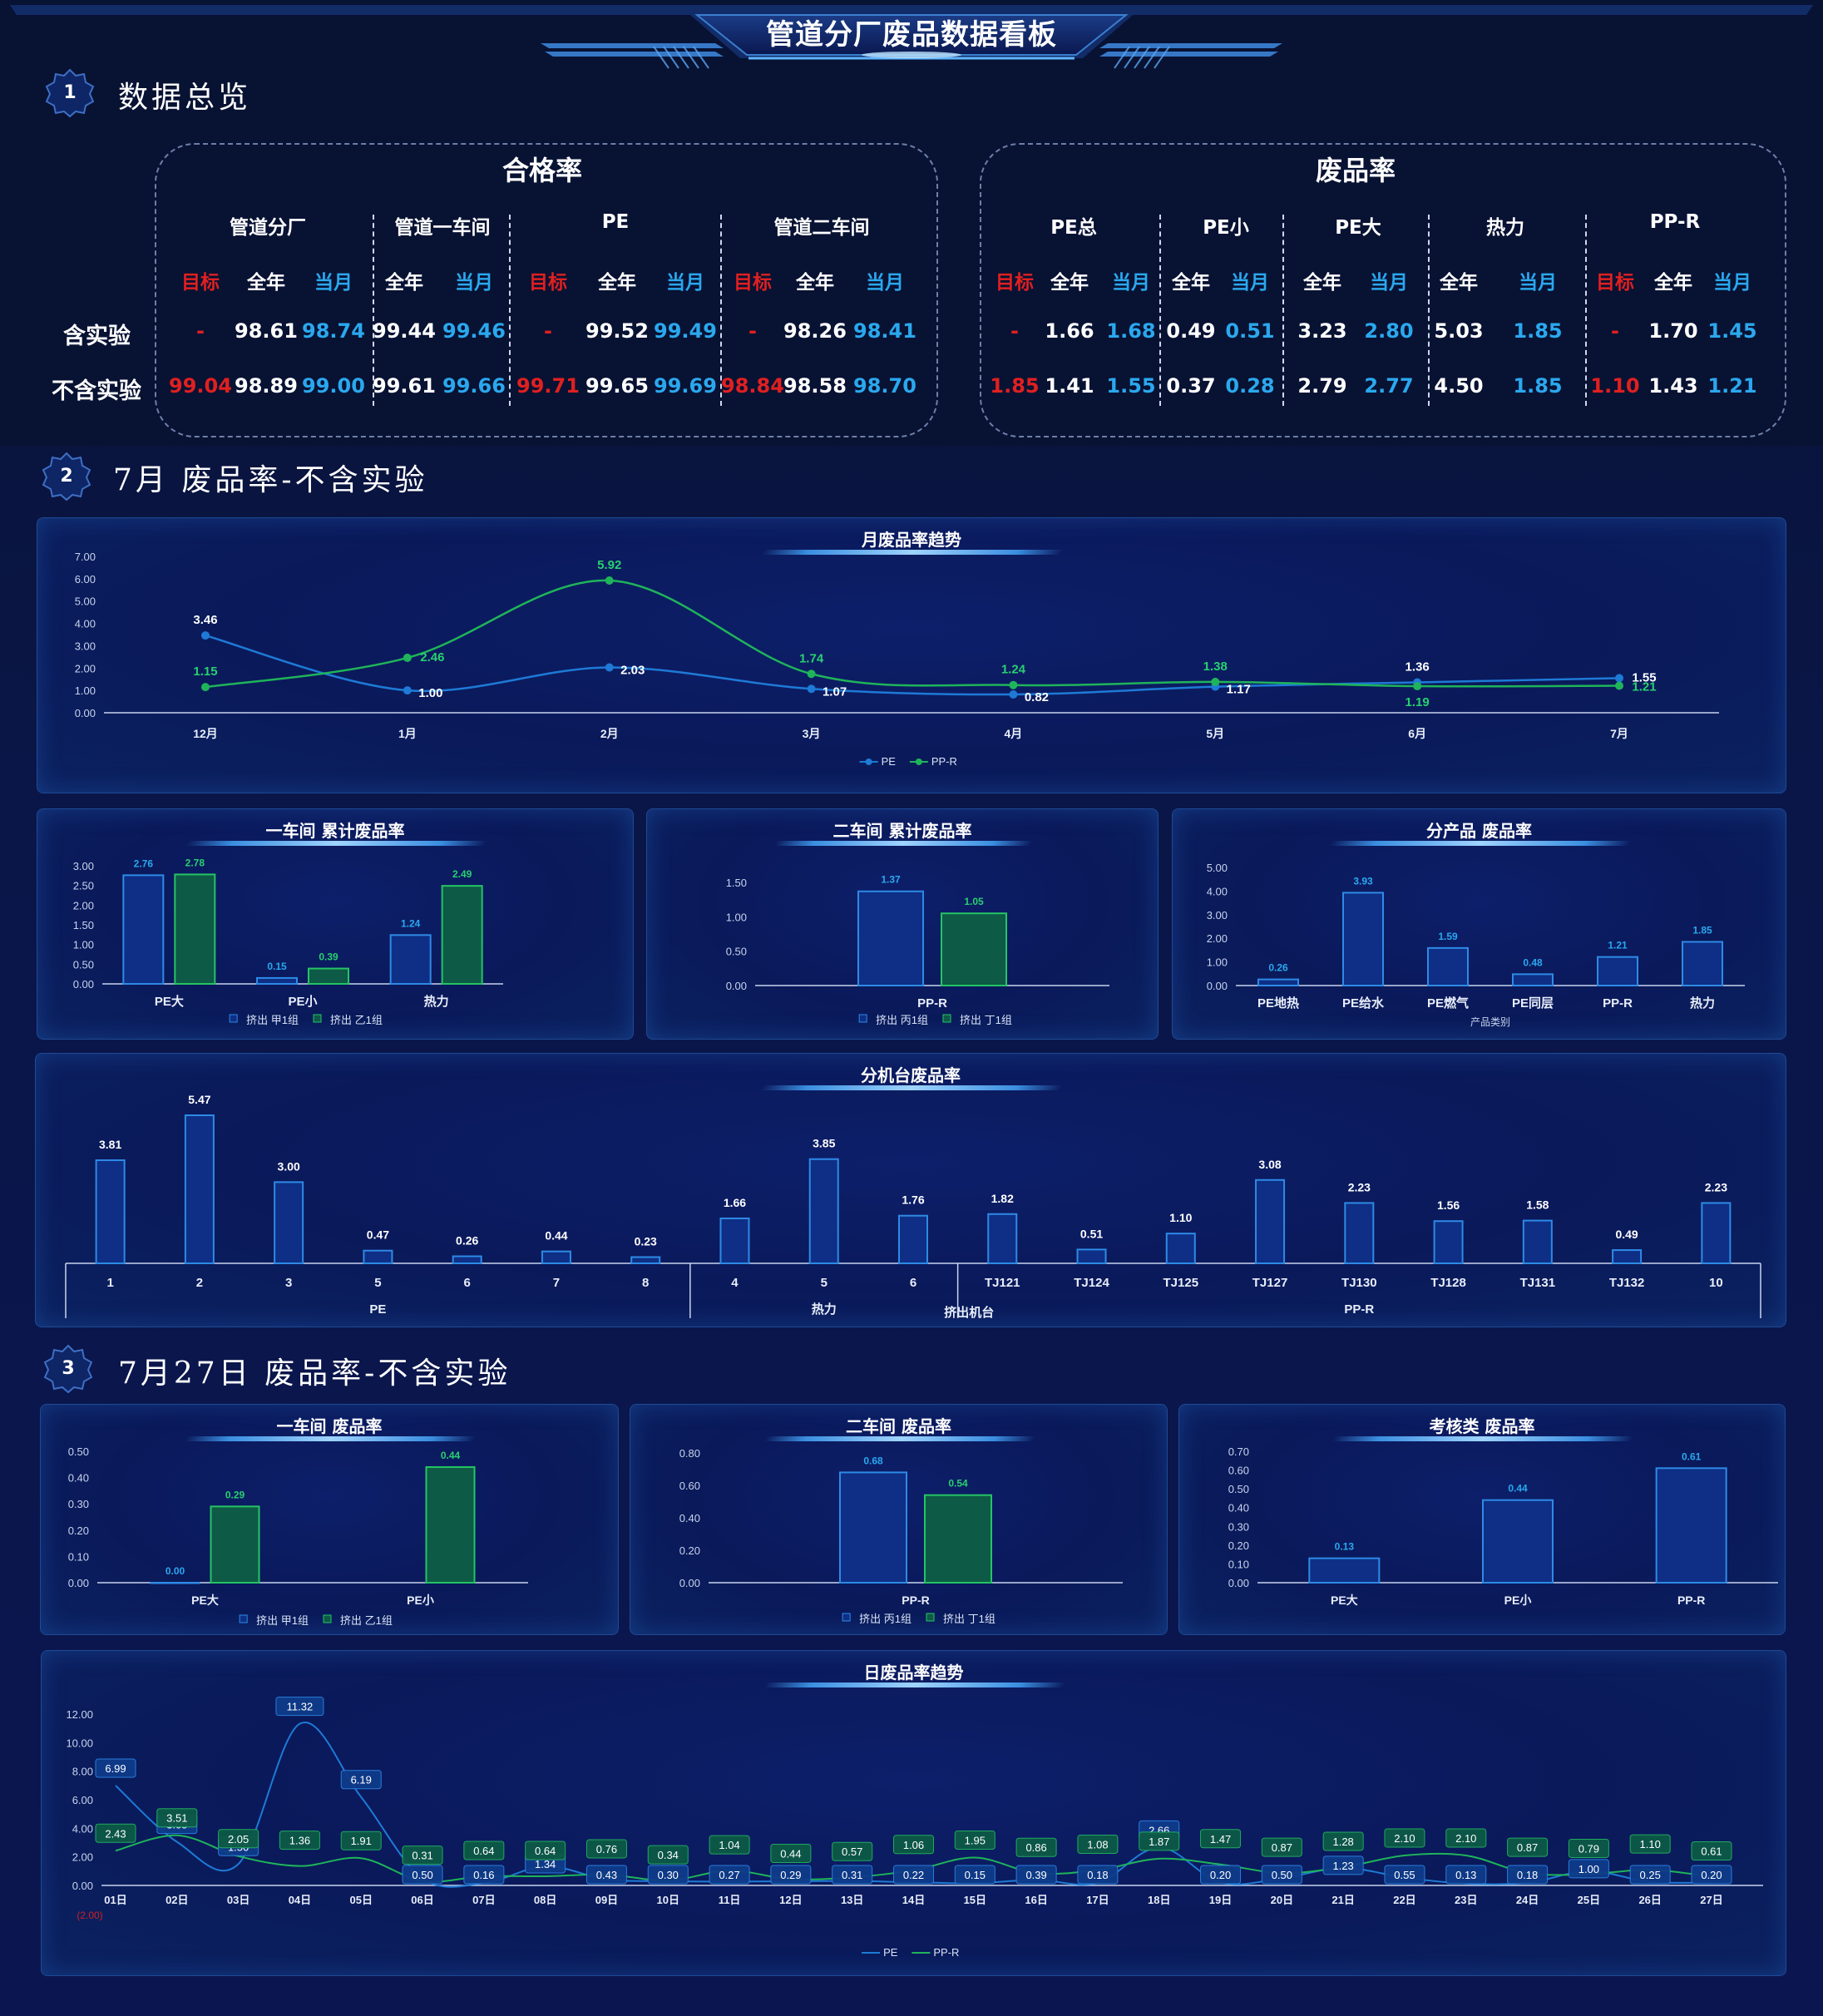 Image resolution: width=1823 pixels, height=2016 pixels. I want to click on ws2-cumulative-ytick-1: 0.50, so click(736, 952).